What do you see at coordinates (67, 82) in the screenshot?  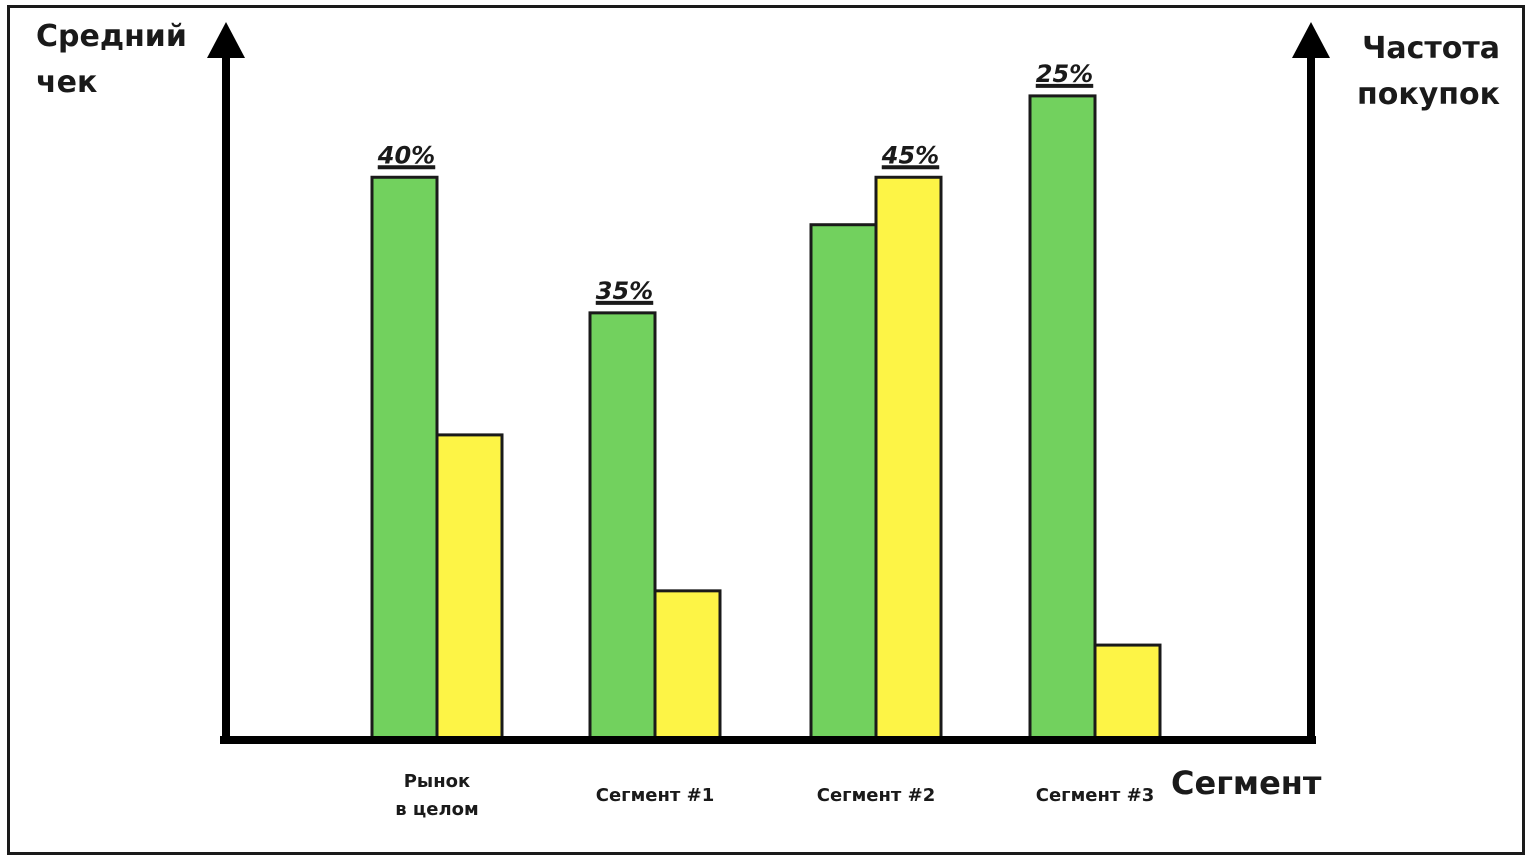 I see `y-axis-label-left-line2: чек` at bounding box center [67, 82].